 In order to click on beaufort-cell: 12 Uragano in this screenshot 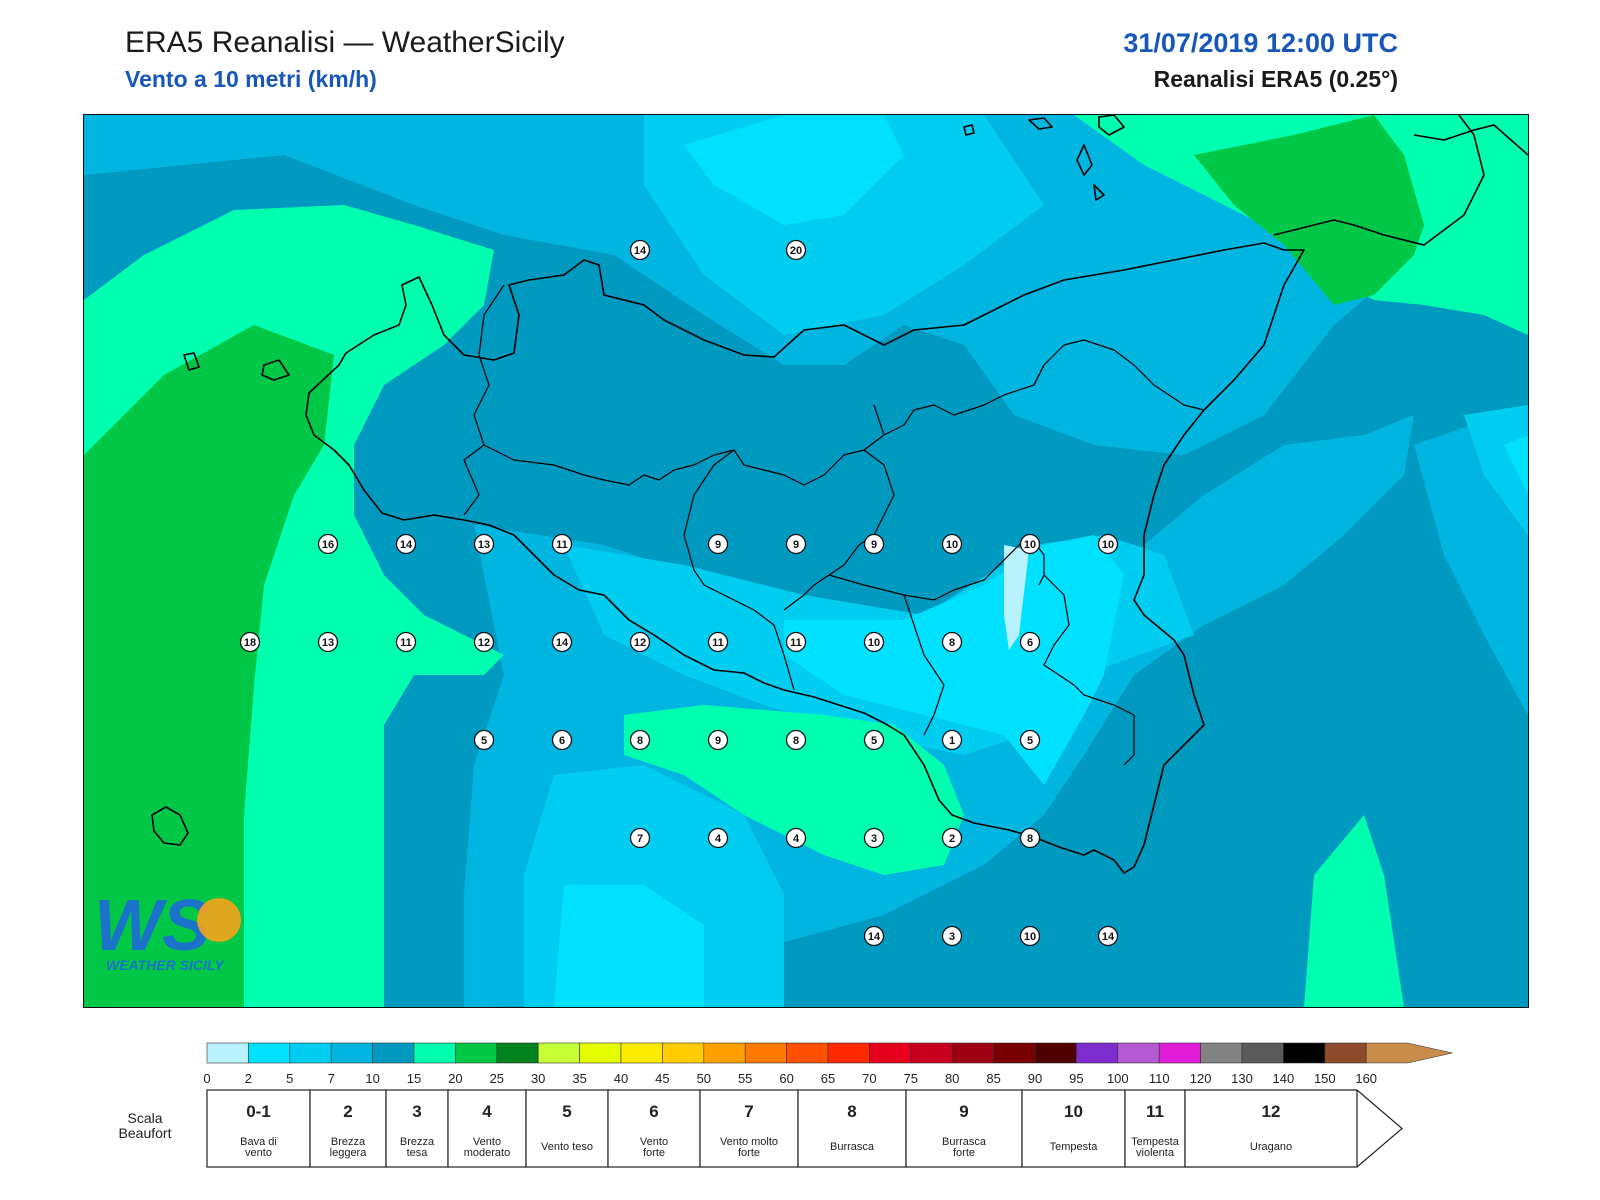, I will do `click(1293, 1128)`.